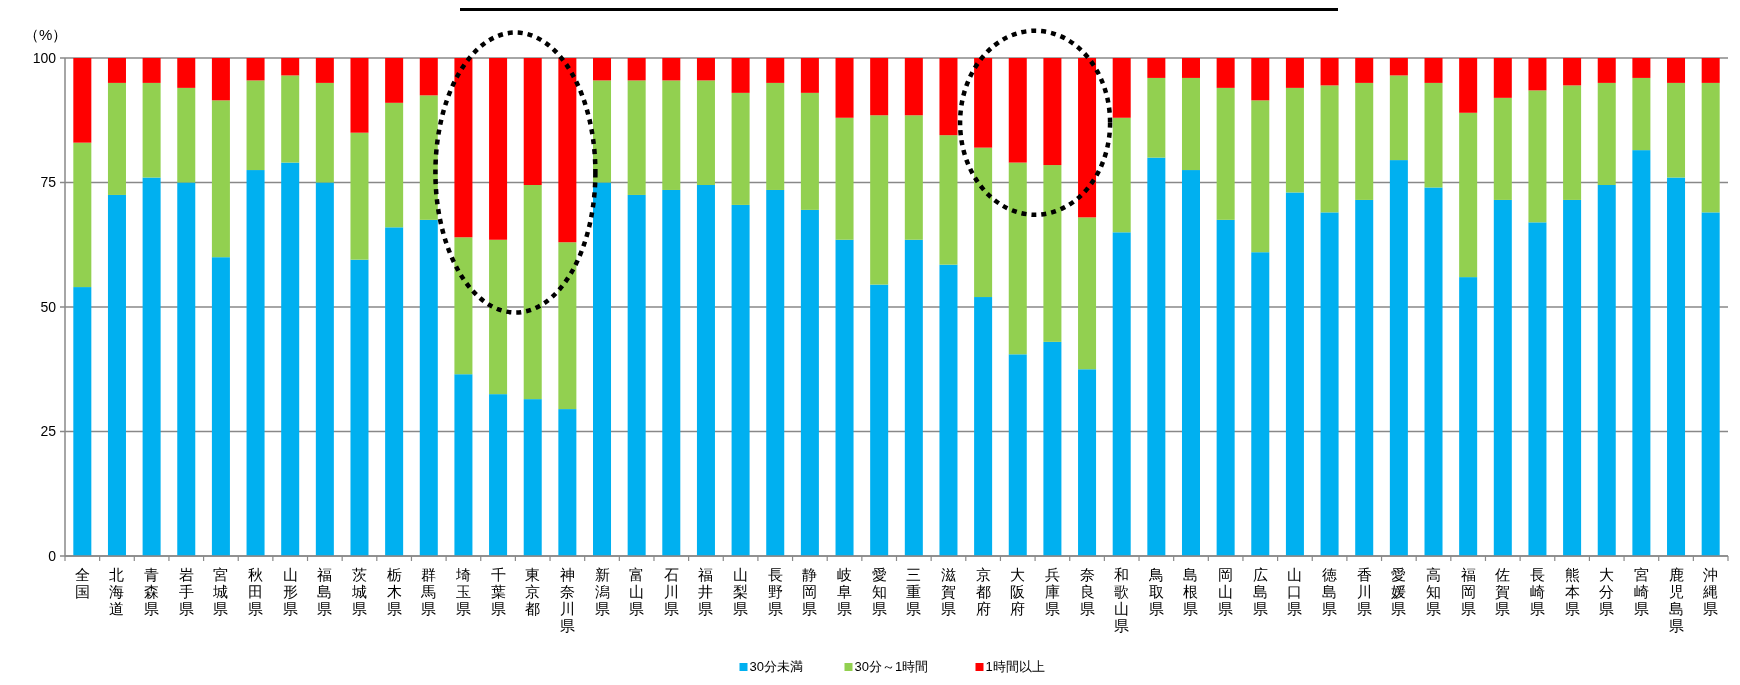 This screenshot has width=1740, height=685. Describe the element at coordinates (1641, 591) in the screenshot. I see `x-tick-label: 宮崎県` at that location.